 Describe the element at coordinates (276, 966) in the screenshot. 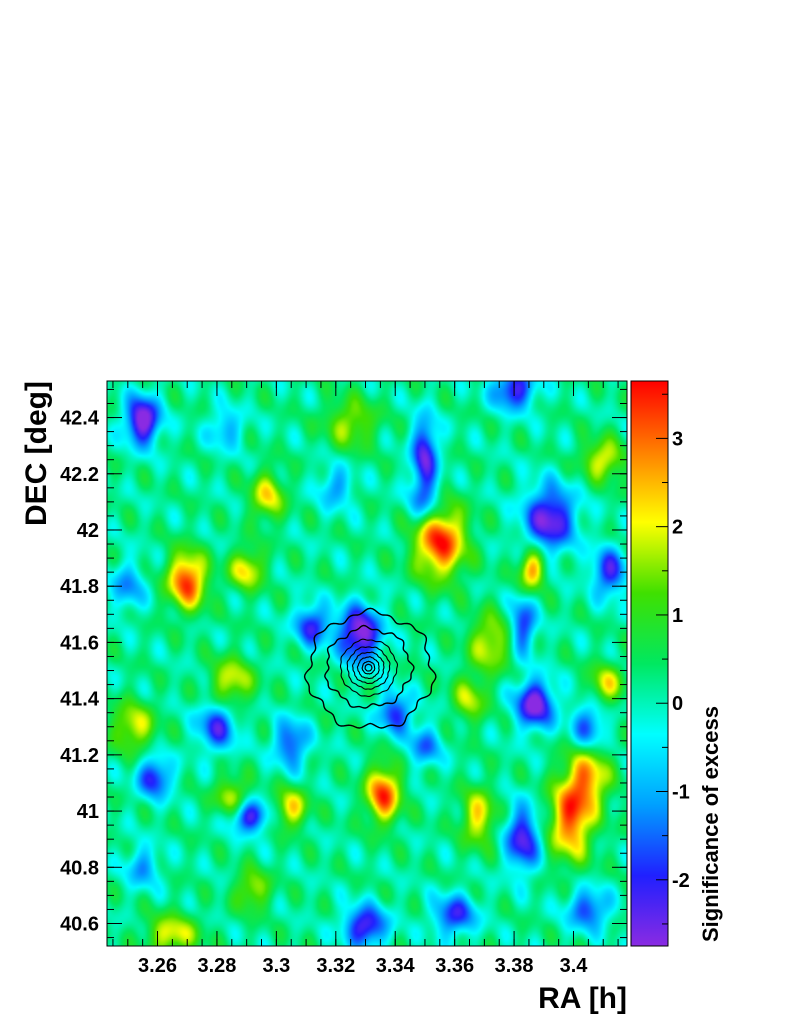

I see `x-tick-label: 3.3` at that location.